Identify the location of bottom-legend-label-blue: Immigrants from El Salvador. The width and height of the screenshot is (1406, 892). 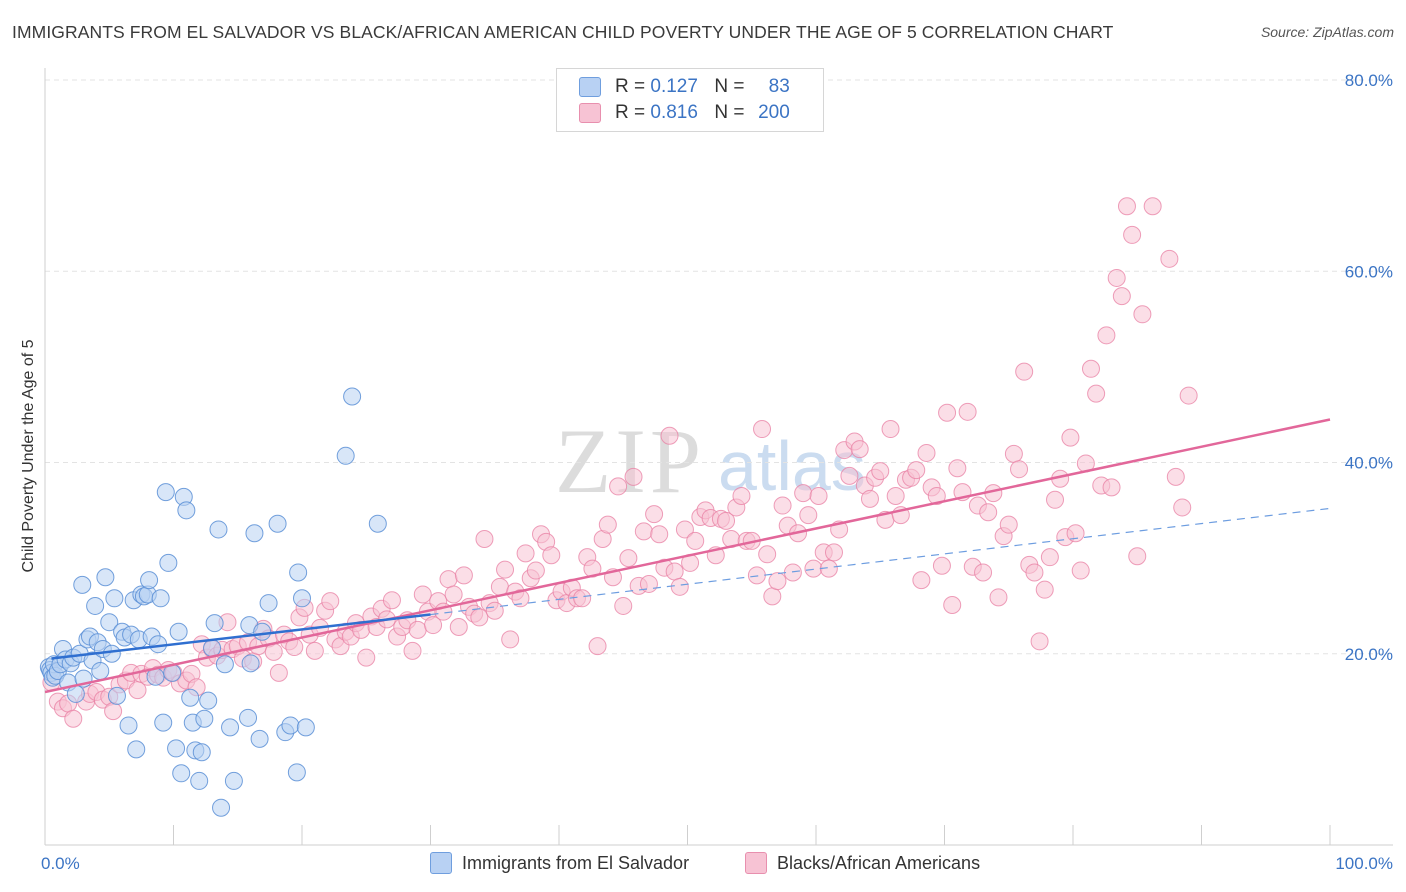
(576, 862).